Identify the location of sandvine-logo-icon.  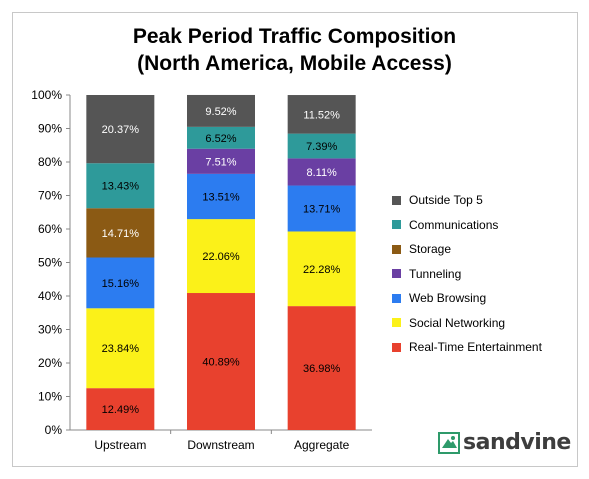
(449, 442).